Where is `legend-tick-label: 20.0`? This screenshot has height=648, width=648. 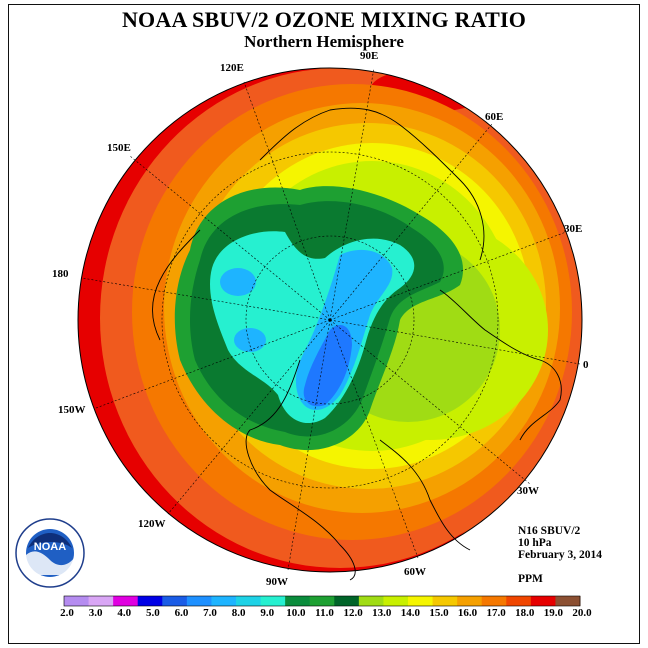 legend-tick-label: 20.0 is located at coordinates (582, 613).